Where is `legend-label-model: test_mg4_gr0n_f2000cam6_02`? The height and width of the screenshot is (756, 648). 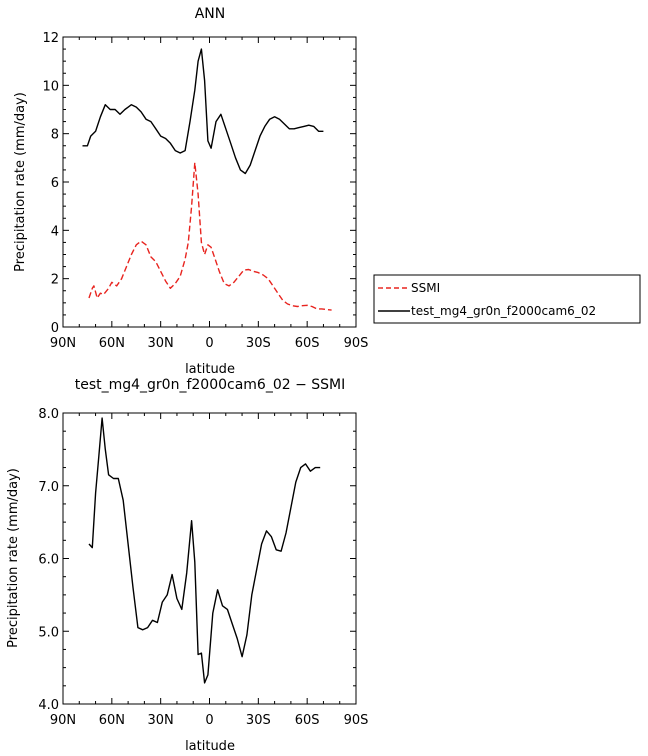 legend-label-model: test_mg4_gr0n_f2000cam6_02 is located at coordinates (503, 311).